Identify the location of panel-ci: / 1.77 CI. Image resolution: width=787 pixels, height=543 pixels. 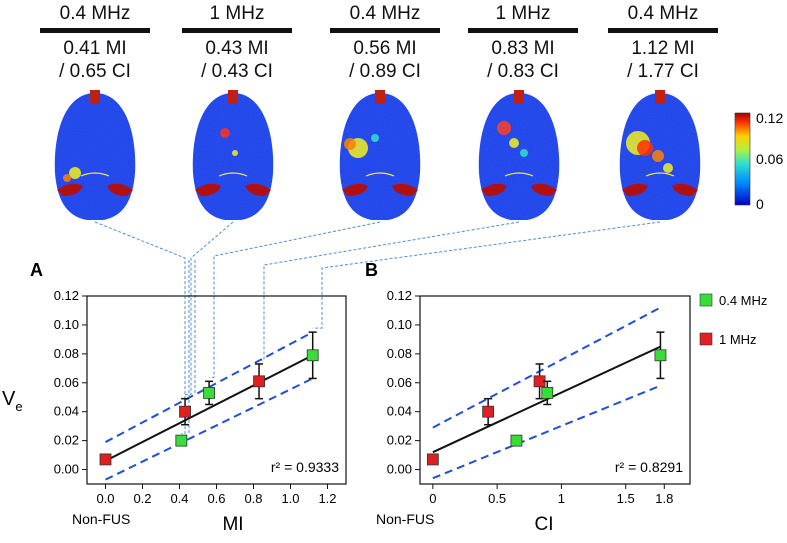
(663, 71).